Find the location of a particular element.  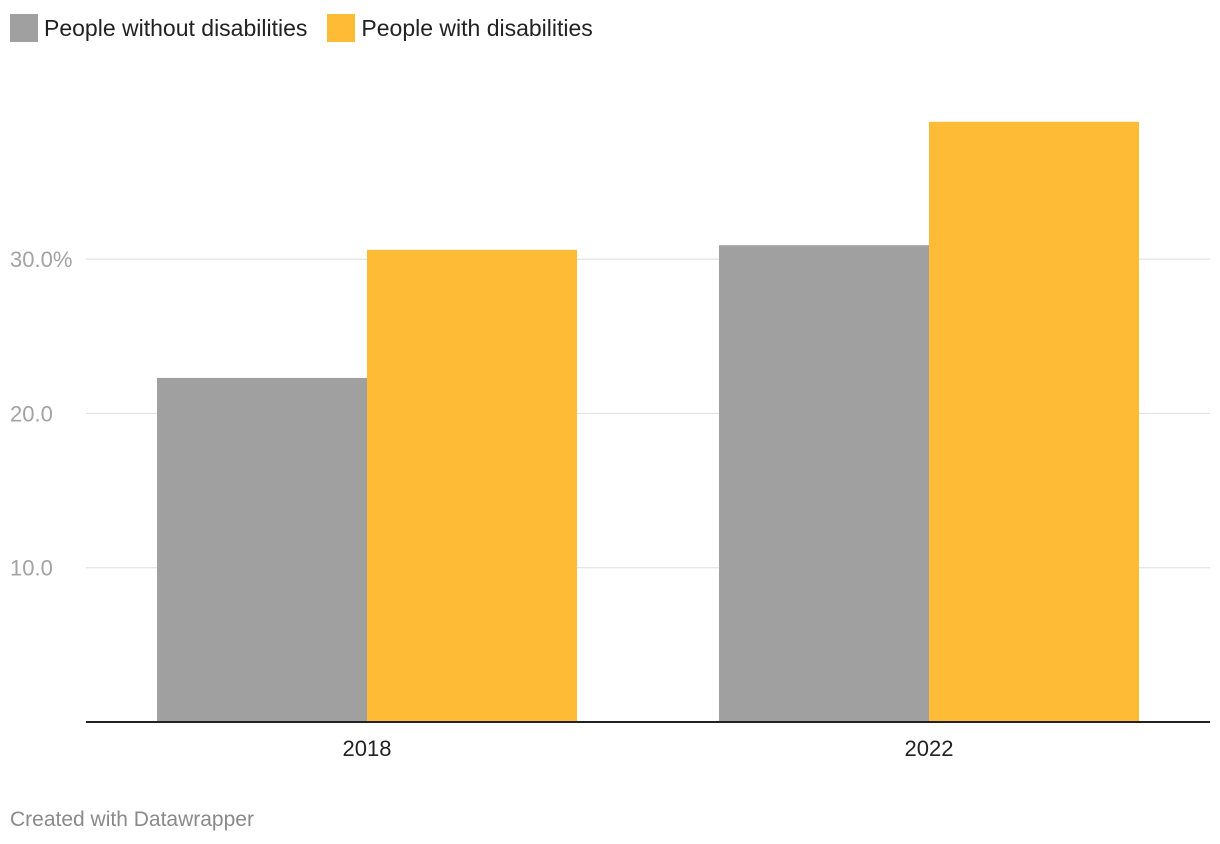

legend-item-without-disabilities: People without disabilities is located at coordinates (158, 28).